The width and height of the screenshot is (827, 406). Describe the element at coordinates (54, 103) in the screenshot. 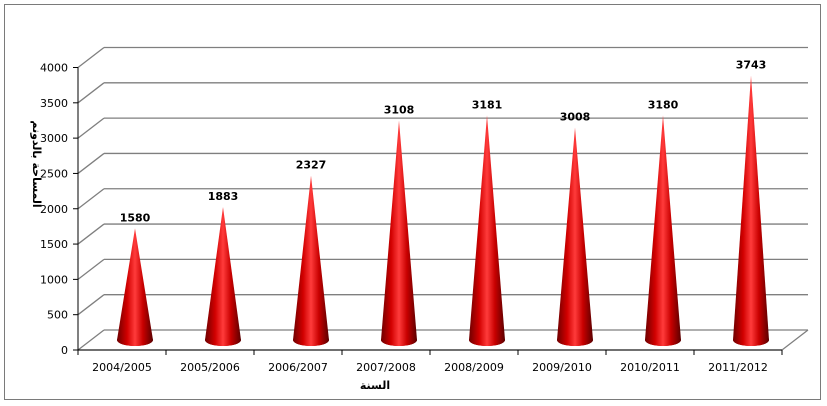

I see `y-tick-label: 3500` at that location.